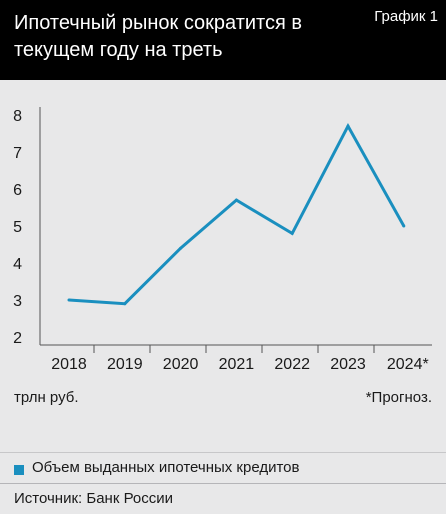 The height and width of the screenshot is (514, 446). Describe the element at coordinates (166, 467) in the screenshot. I see `legend-label: Объем выданных ипотечных кредитов` at that location.